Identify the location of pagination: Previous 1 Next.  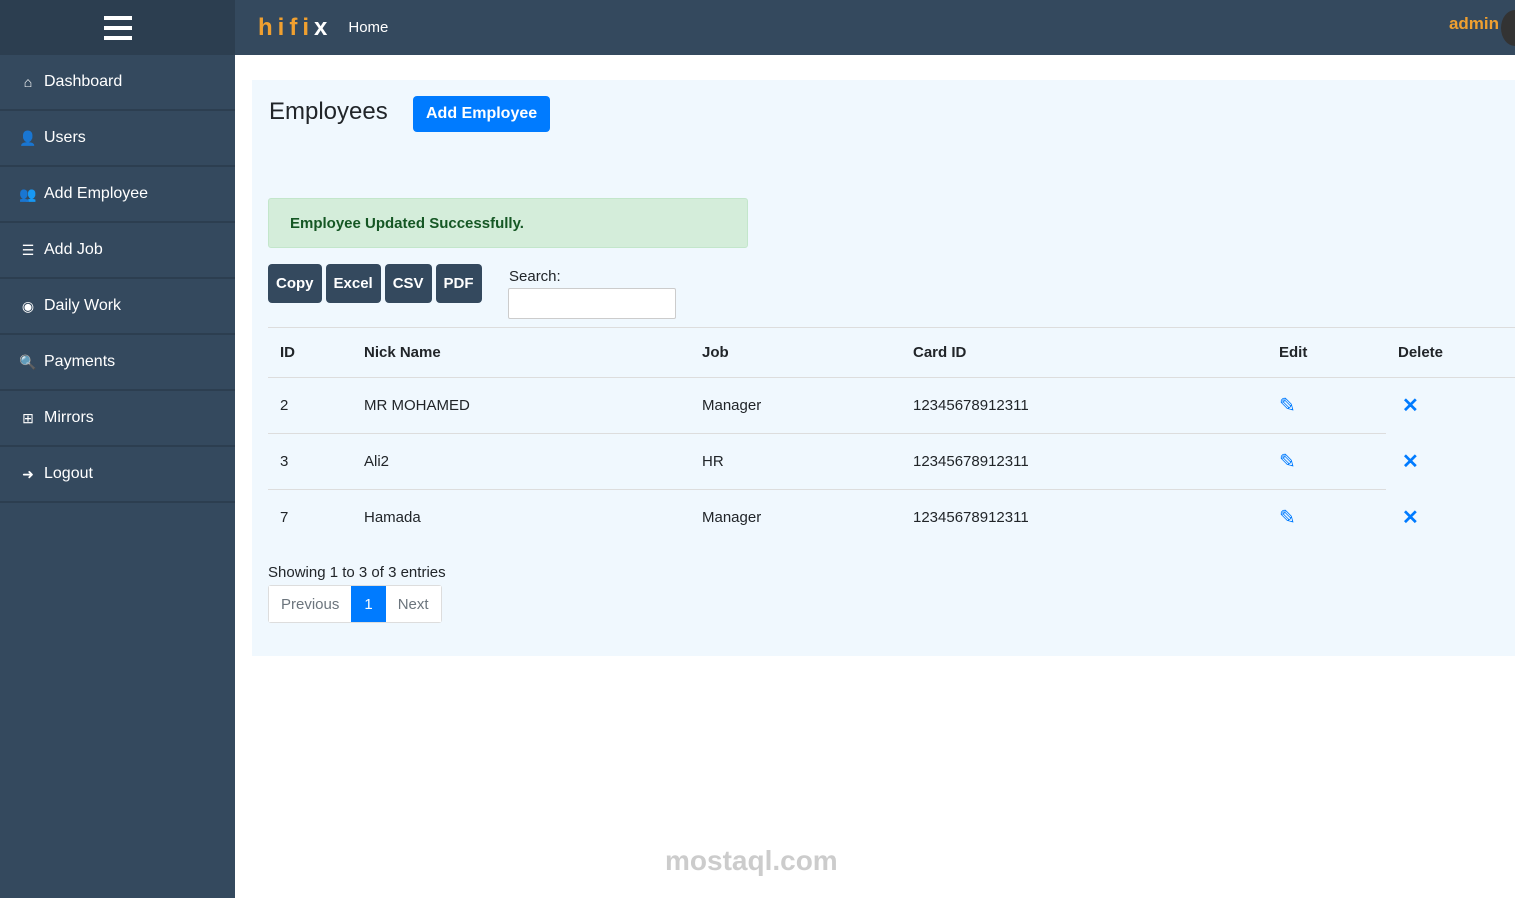
(355, 604).